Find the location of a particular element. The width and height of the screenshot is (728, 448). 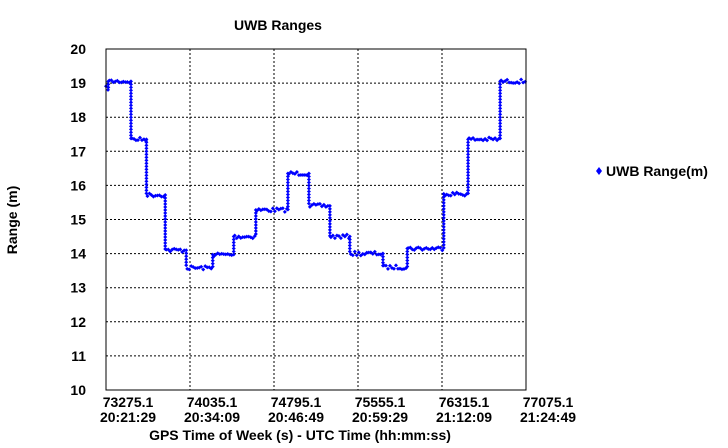

x-tick-label-utc: 20:46:49 is located at coordinates (296, 417).